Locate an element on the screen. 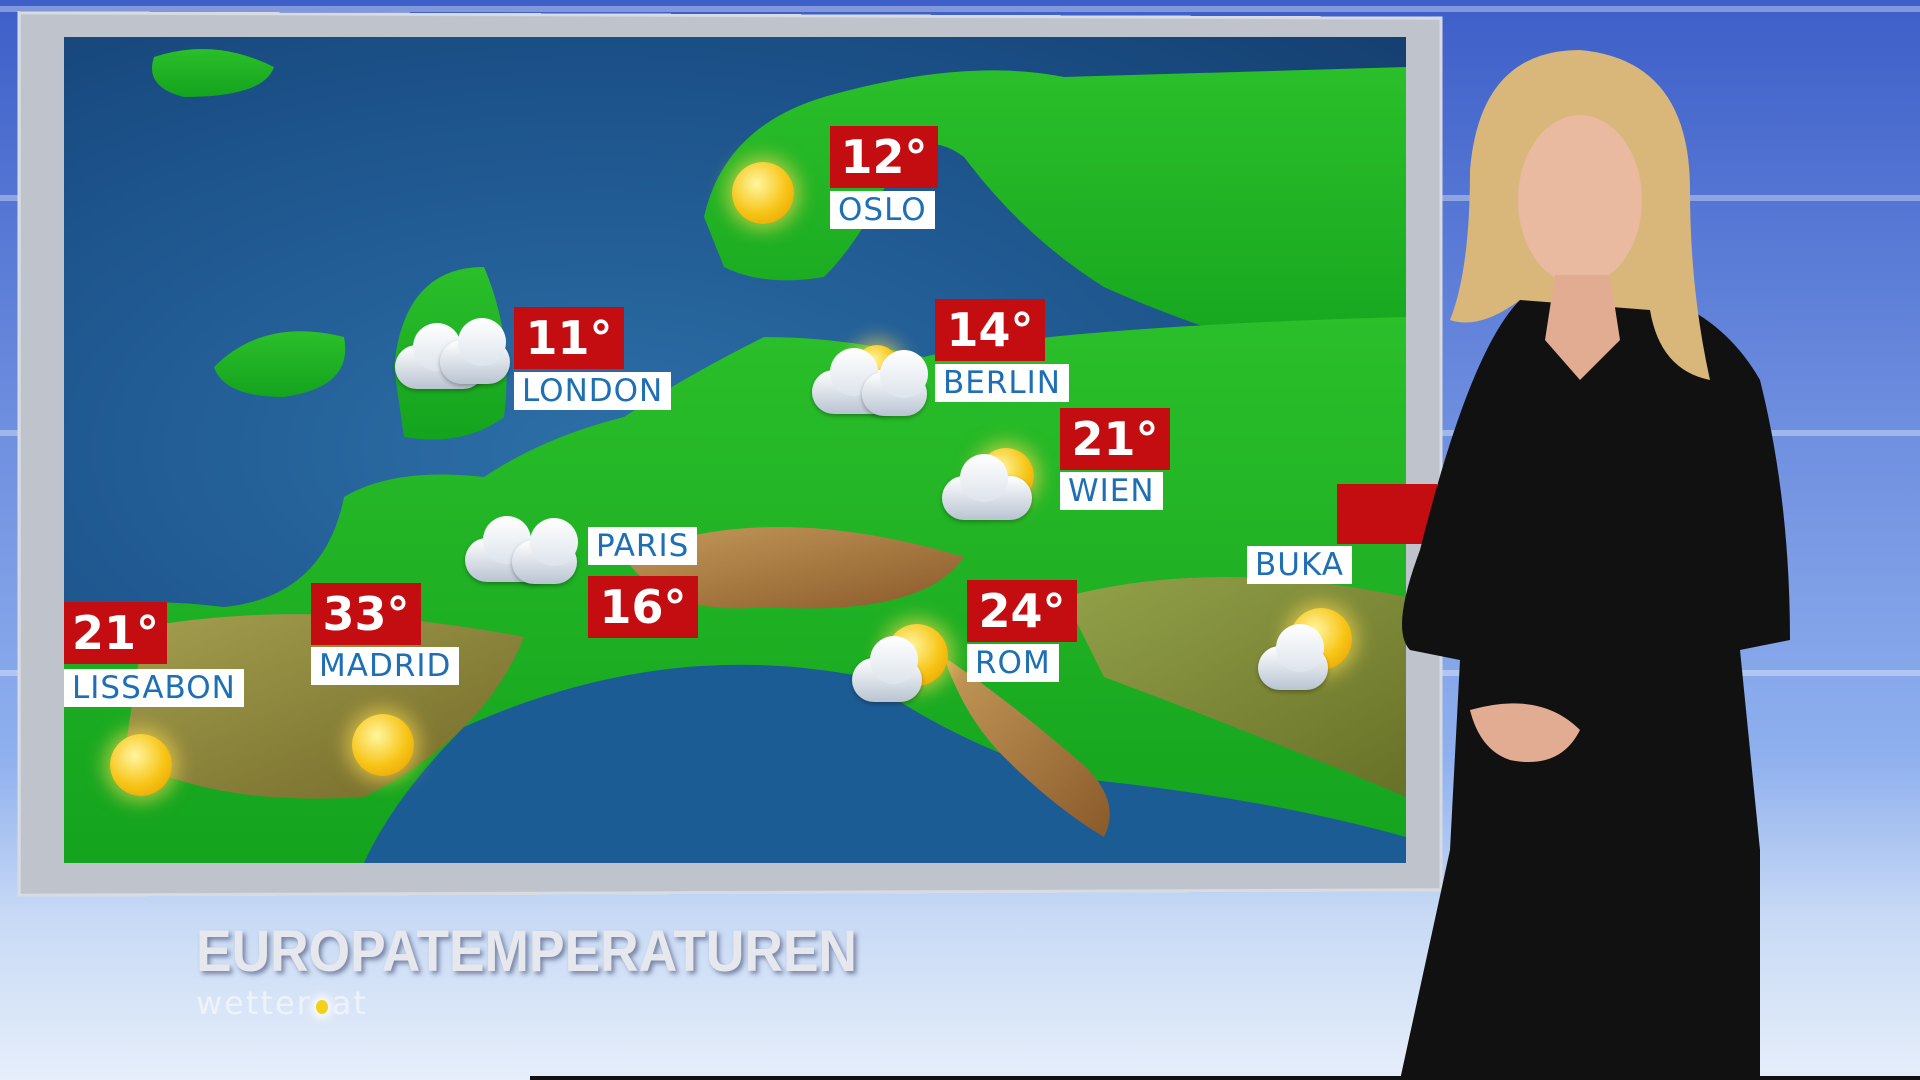 This screenshot has height=1080, width=1920. presenter-body is located at coordinates (1595, 685).